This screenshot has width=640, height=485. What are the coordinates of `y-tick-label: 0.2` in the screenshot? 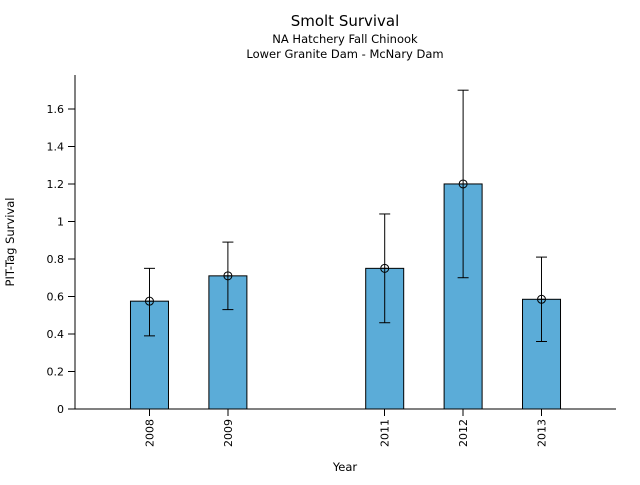 It's located at (56, 371).